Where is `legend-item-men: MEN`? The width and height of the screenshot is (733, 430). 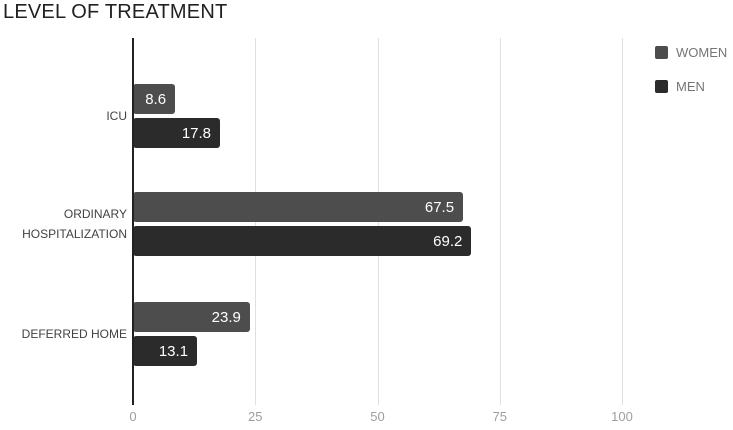 legend-item-men: MEN is located at coordinates (691, 86).